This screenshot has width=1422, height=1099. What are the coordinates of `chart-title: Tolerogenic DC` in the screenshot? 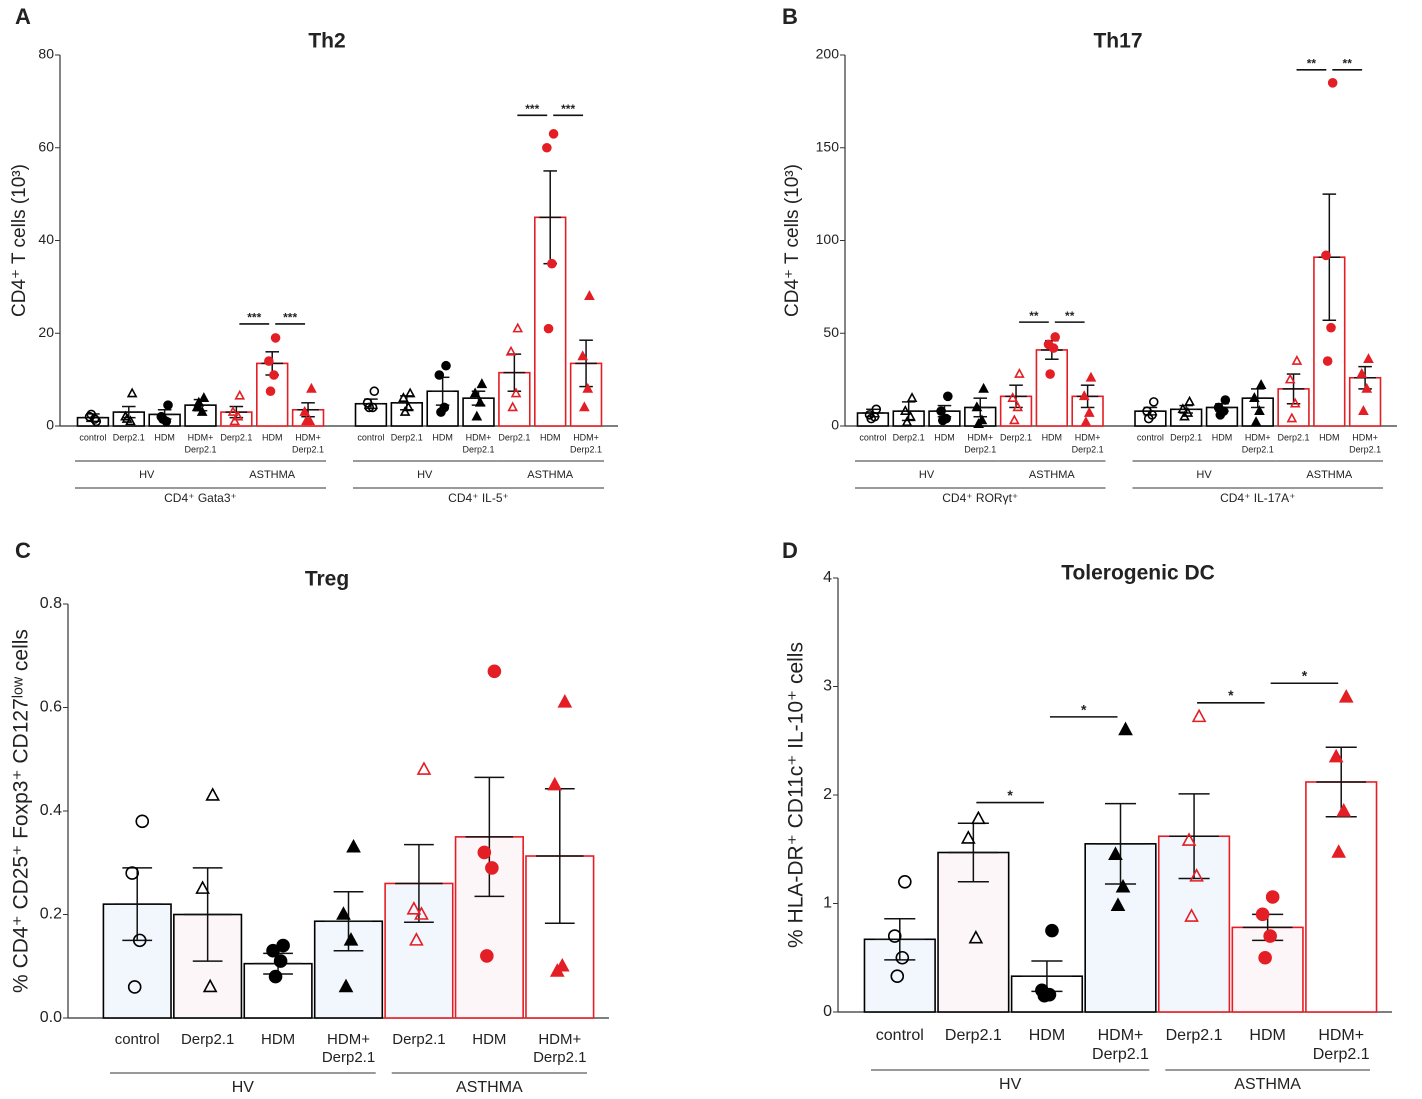 It's located at (1138, 573).